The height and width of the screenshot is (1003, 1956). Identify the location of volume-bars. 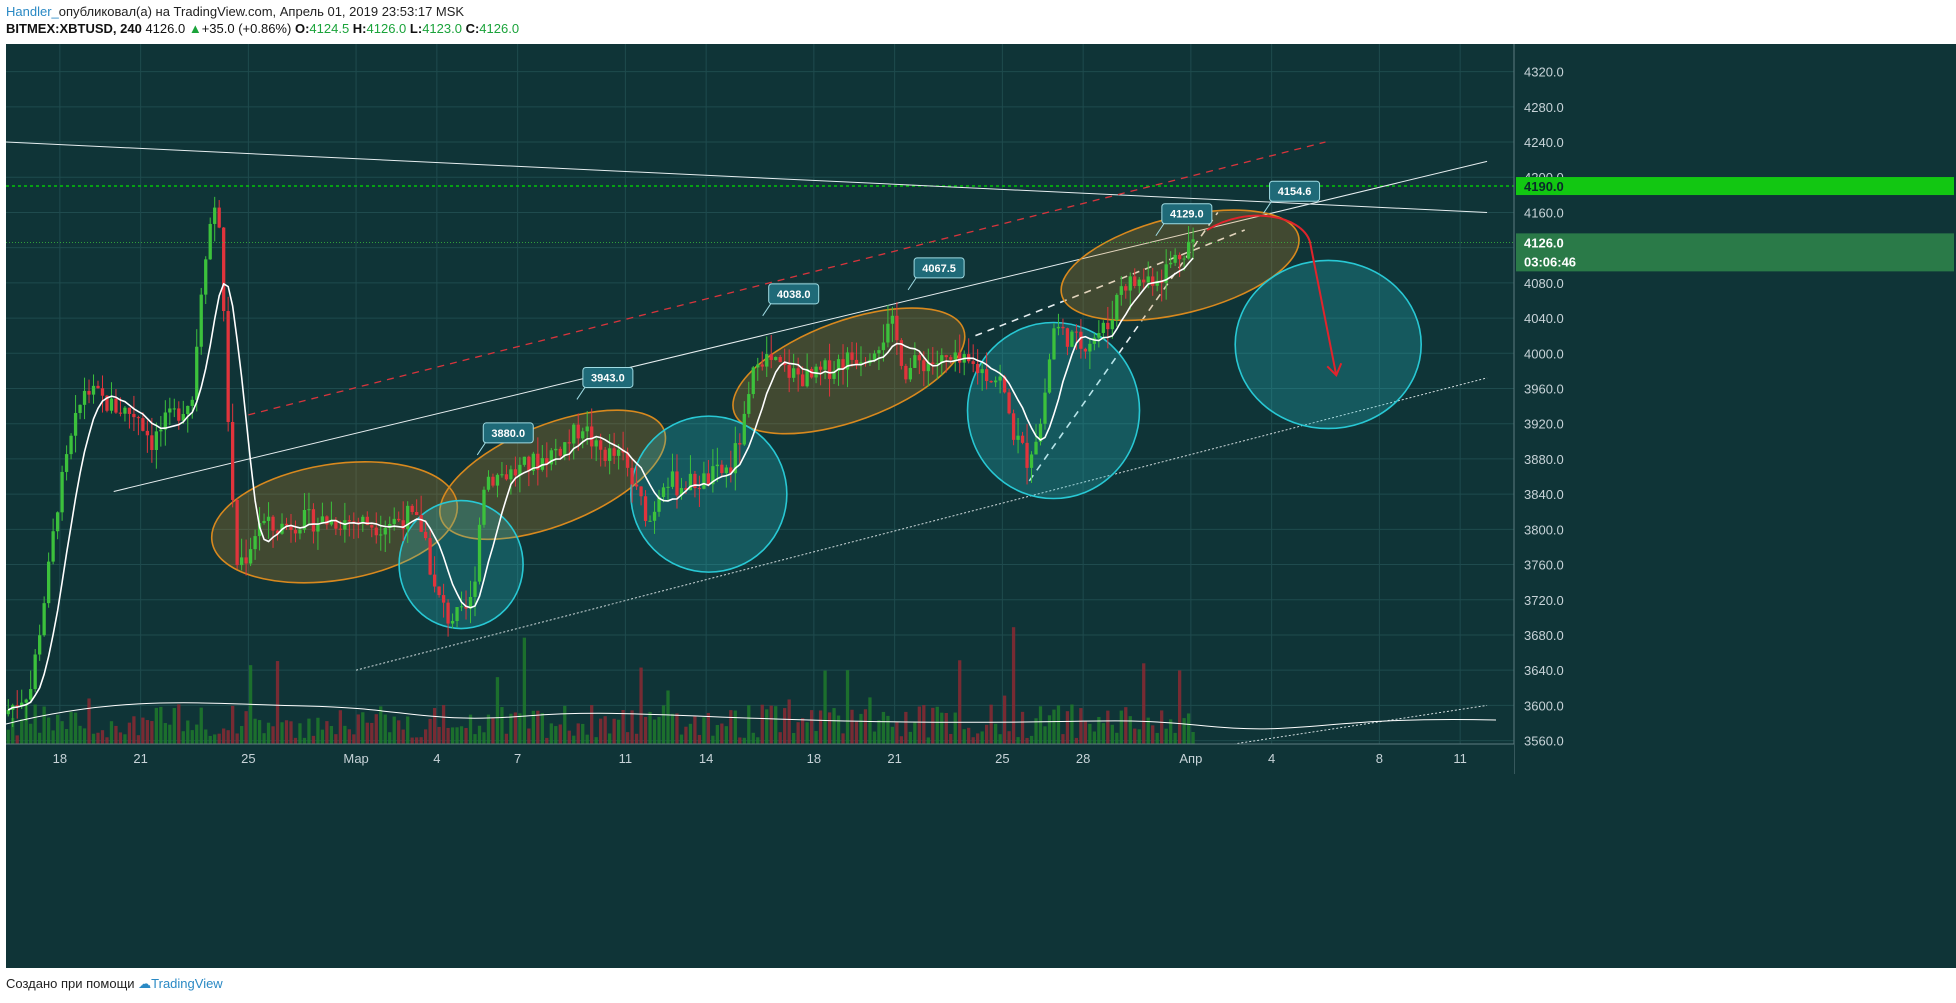
(600, 685).